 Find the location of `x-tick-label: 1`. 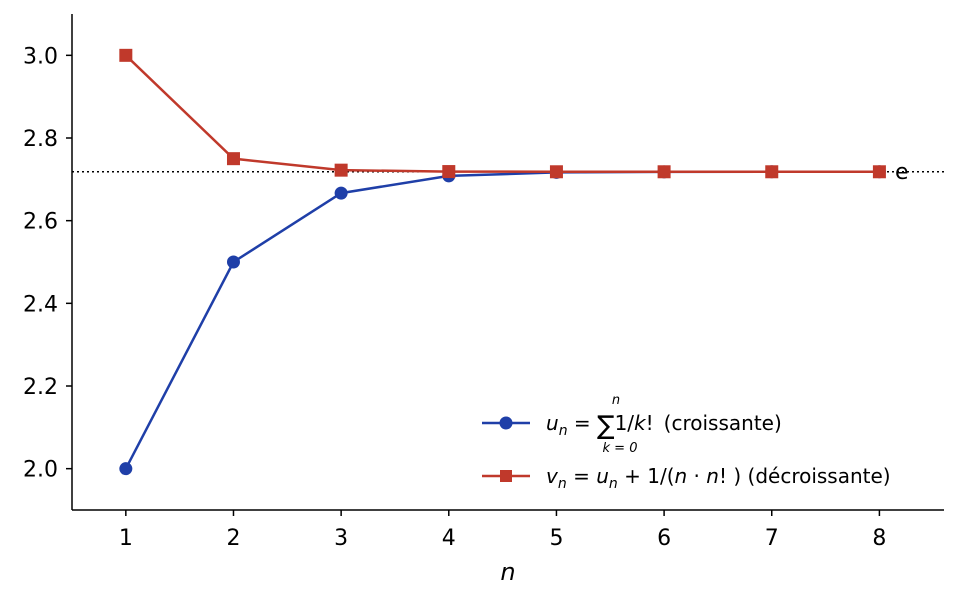

x-tick-label: 1 is located at coordinates (126, 538).